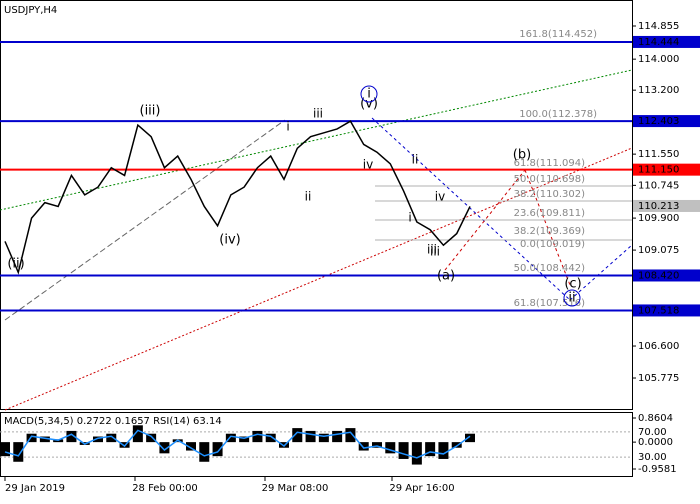 The image size is (700, 504). I want to click on fib-label: 50.0(110.698), so click(550, 179).